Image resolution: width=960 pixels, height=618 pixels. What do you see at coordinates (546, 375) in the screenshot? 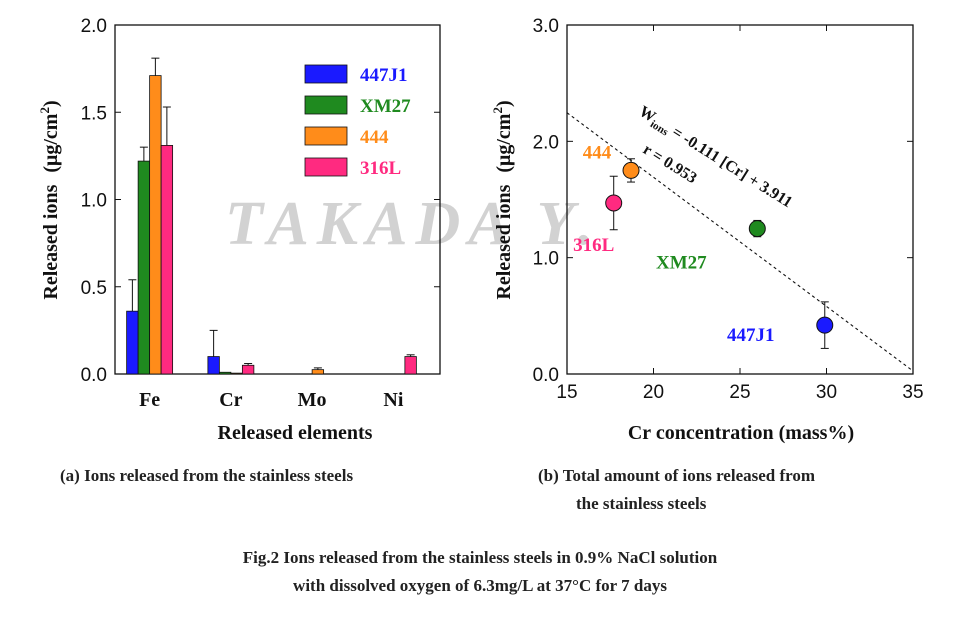
I see `scatter-y-tick-label: 0.0` at bounding box center [546, 375].